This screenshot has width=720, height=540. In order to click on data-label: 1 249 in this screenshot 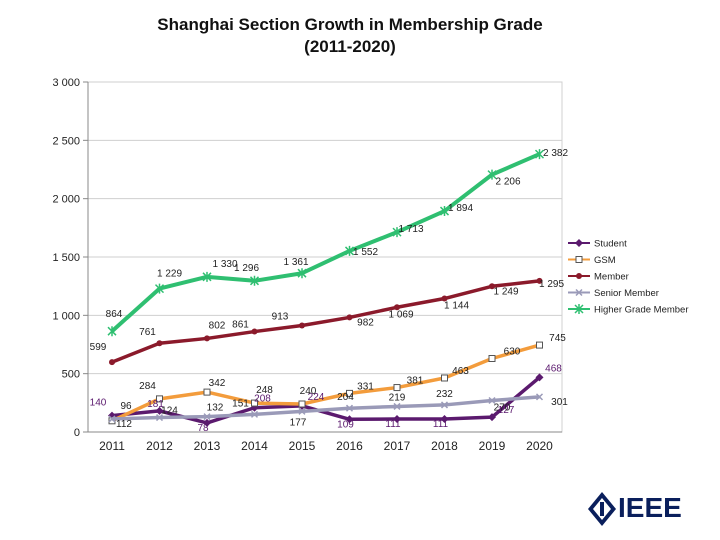, I will do `click(505, 291)`.